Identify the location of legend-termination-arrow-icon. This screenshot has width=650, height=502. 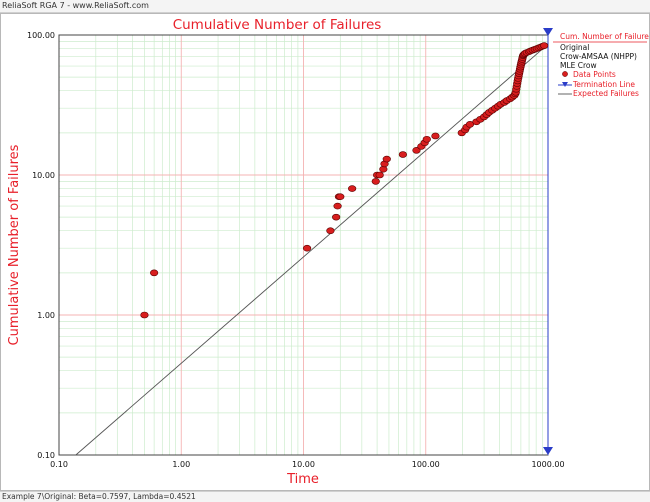
(565, 84).